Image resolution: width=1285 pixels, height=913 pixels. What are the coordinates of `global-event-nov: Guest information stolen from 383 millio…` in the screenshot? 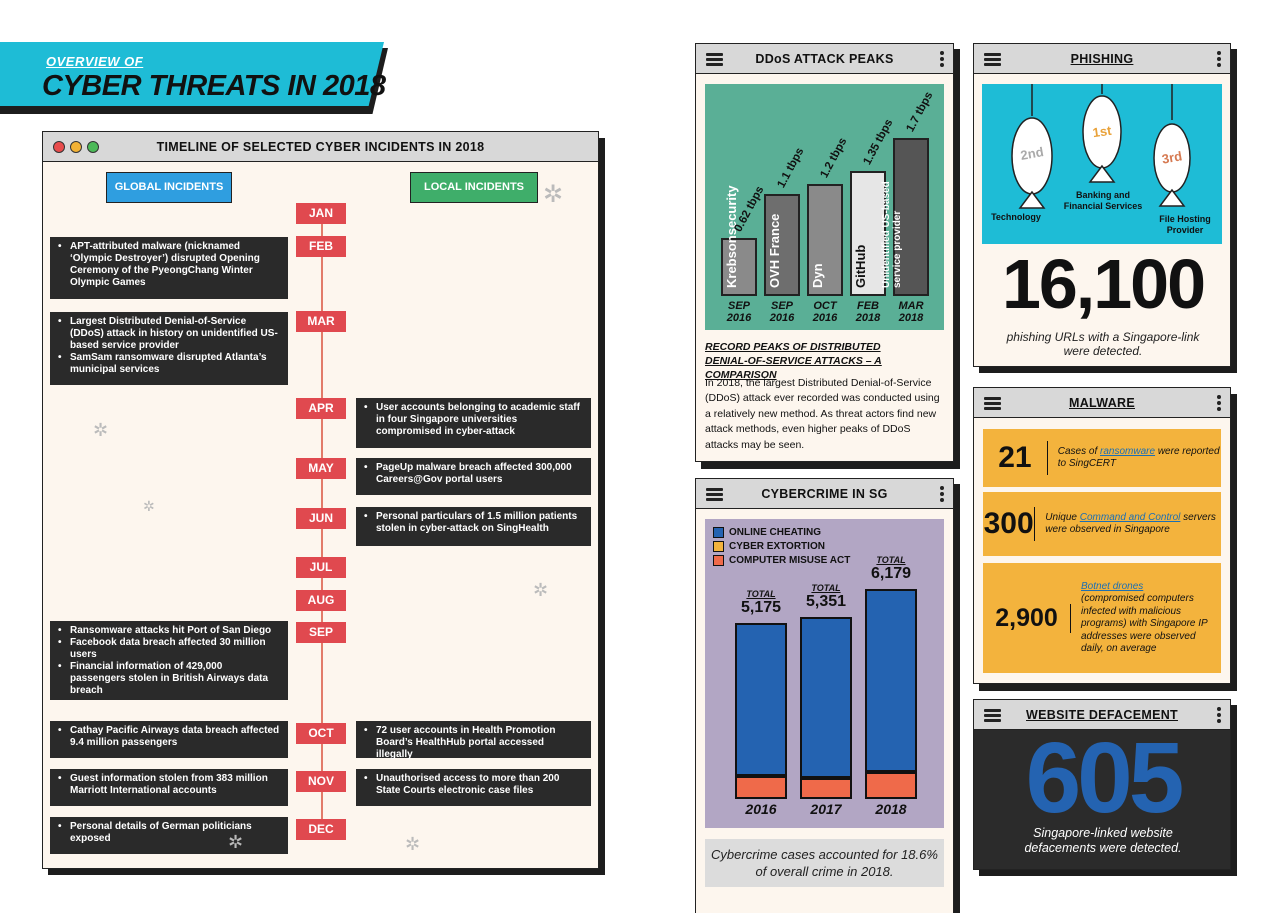 It's located at (169, 787).